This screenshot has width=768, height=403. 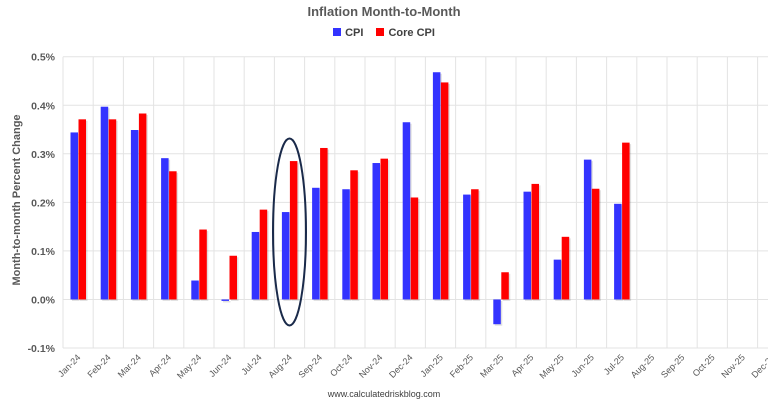 I want to click on x-tick-label: Apr-24, so click(x=160, y=365).